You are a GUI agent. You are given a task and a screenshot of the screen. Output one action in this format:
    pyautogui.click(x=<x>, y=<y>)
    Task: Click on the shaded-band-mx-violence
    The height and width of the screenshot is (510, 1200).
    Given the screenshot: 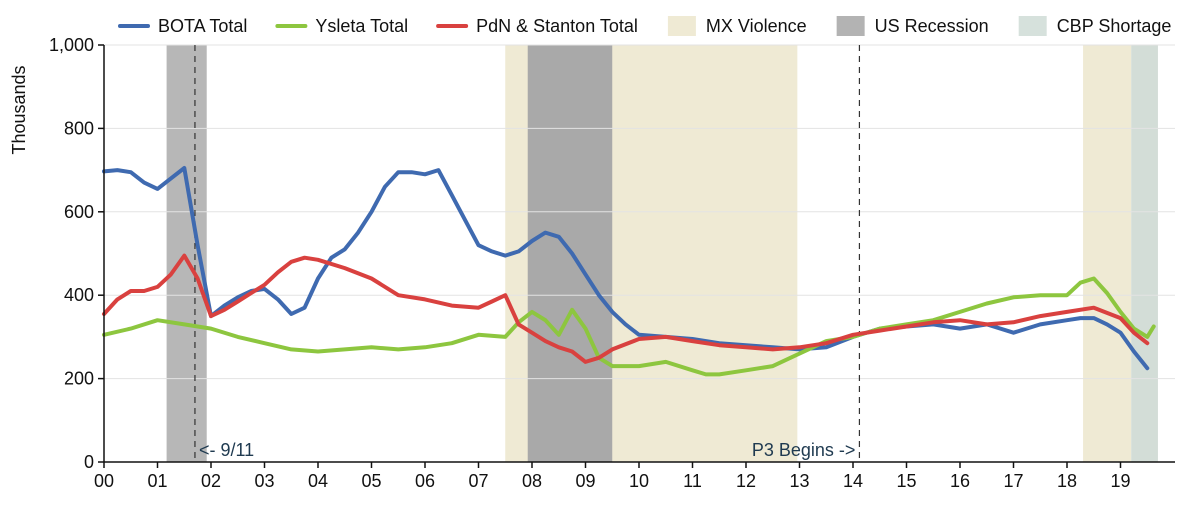 What is the action you would take?
    pyautogui.click(x=1107, y=253)
    